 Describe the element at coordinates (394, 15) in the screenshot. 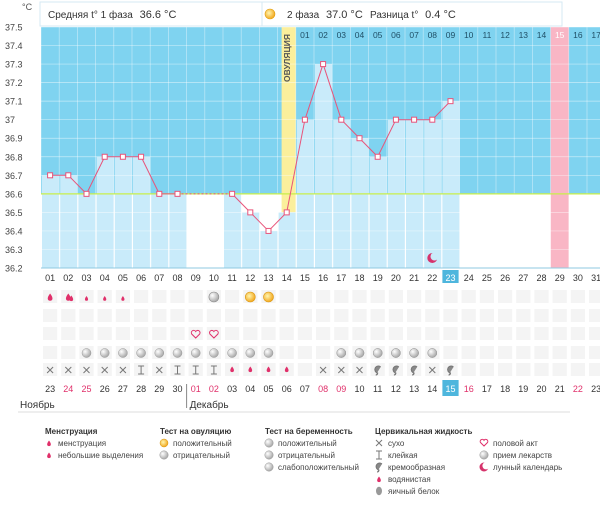

I see `diff-label: Разница t°` at that location.